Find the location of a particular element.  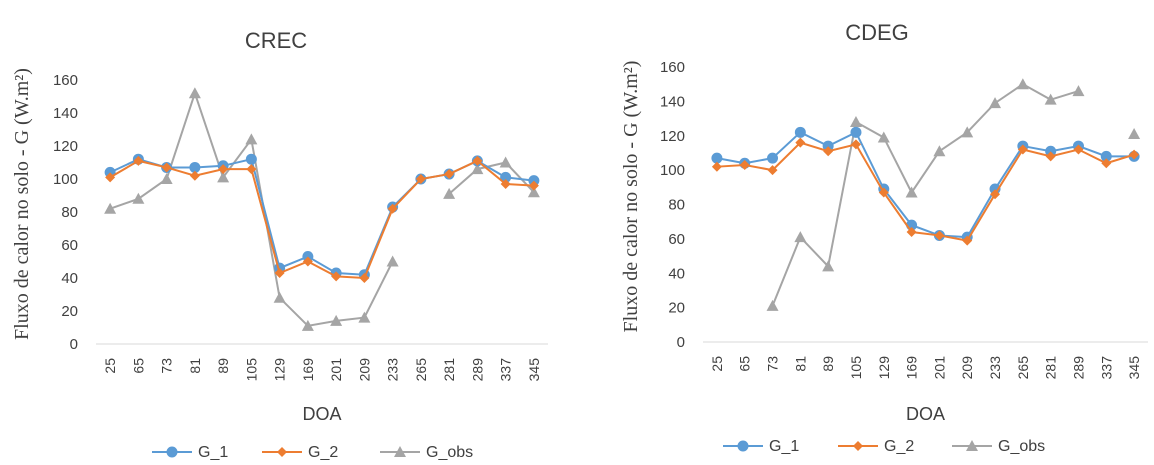

y-tick-label: 140 is located at coordinates (65, 113).